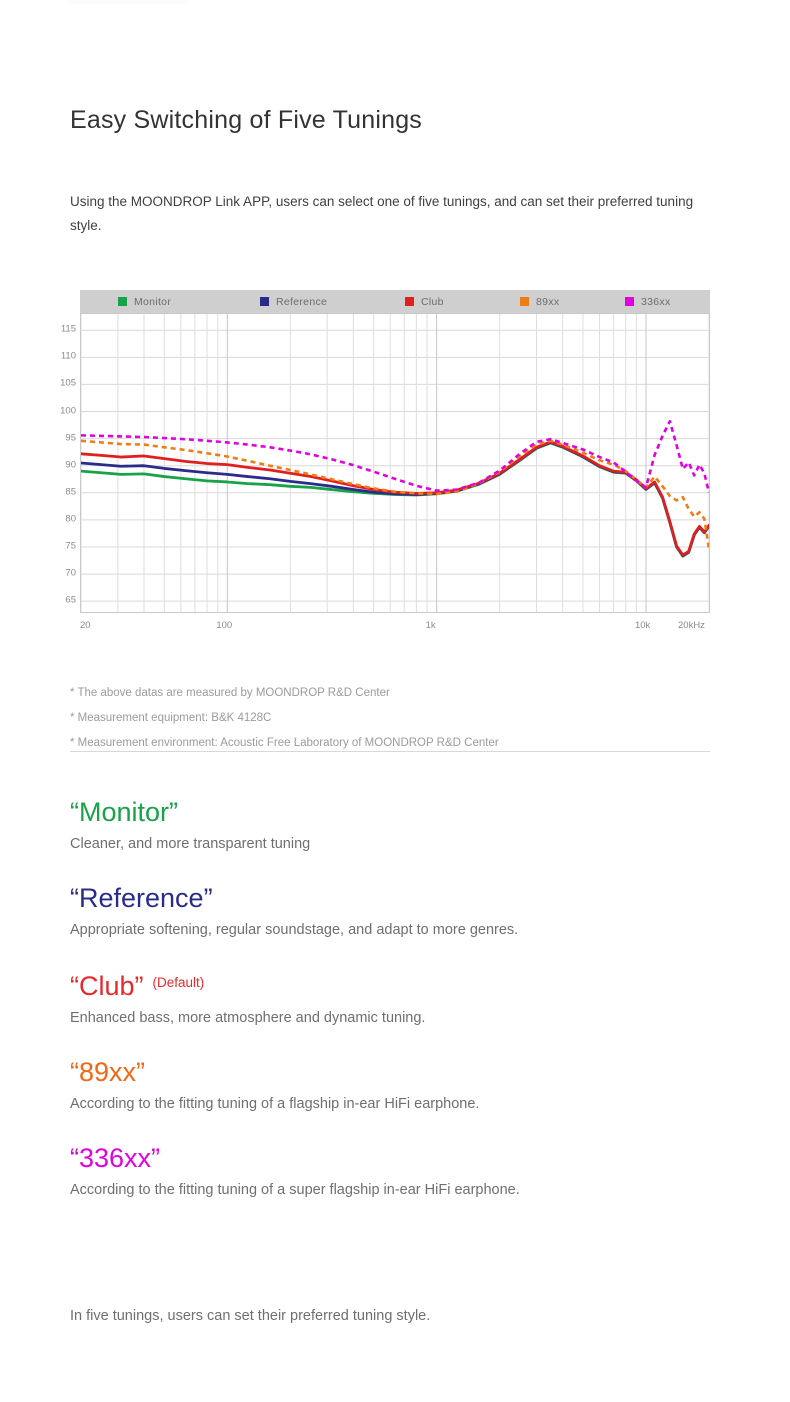 This screenshot has width=790, height=1402. Describe the element at coordinates (70, 573) in the screenshot. I see `y-tick-label: 70` at that location.